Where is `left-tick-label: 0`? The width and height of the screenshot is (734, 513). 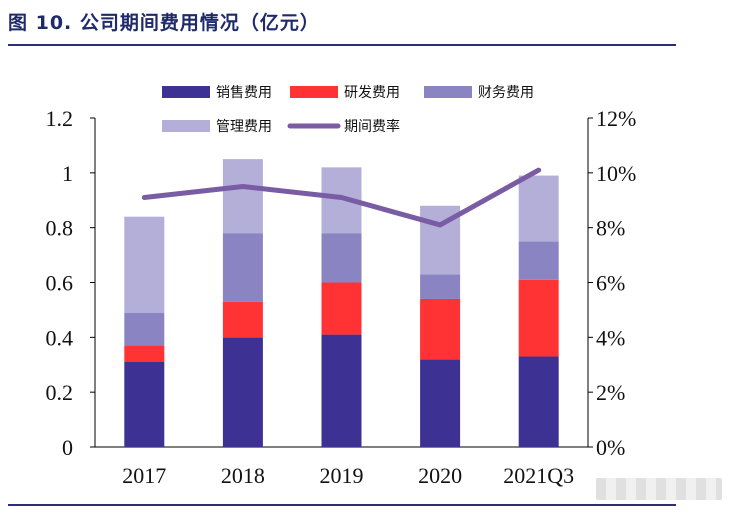
left-tick-label: 0 is located at coordinates (67, 447).